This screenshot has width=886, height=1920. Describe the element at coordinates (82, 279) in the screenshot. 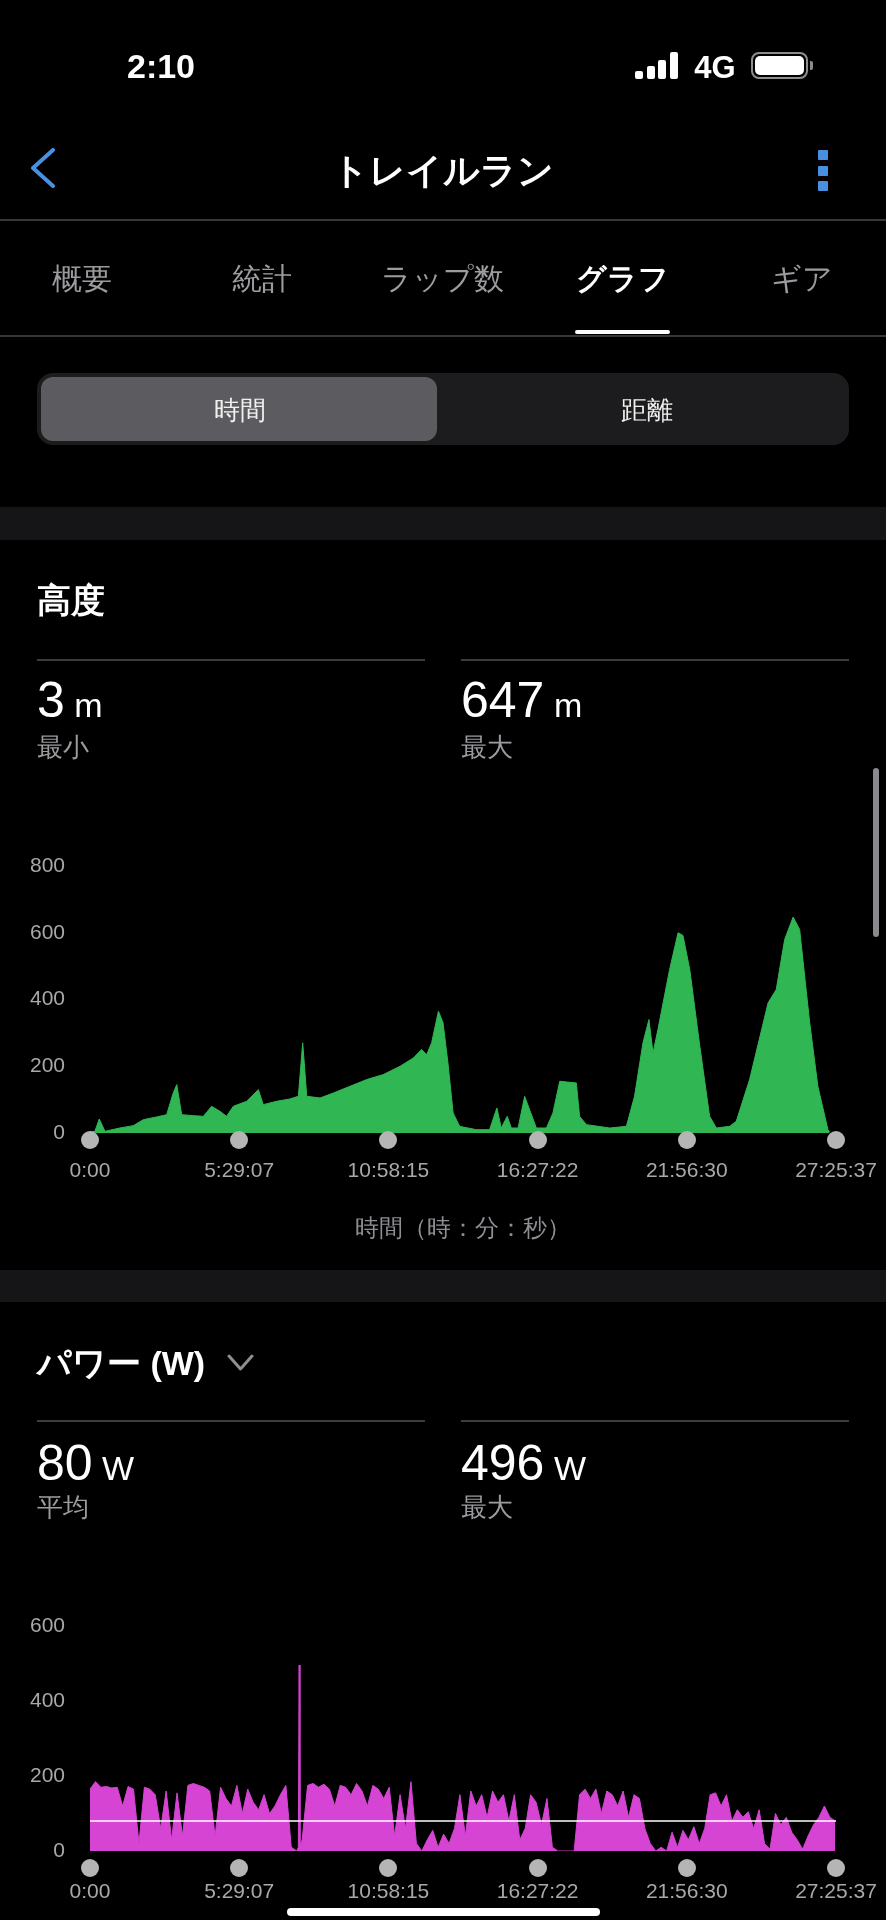

I see `text: 概要` at that location.